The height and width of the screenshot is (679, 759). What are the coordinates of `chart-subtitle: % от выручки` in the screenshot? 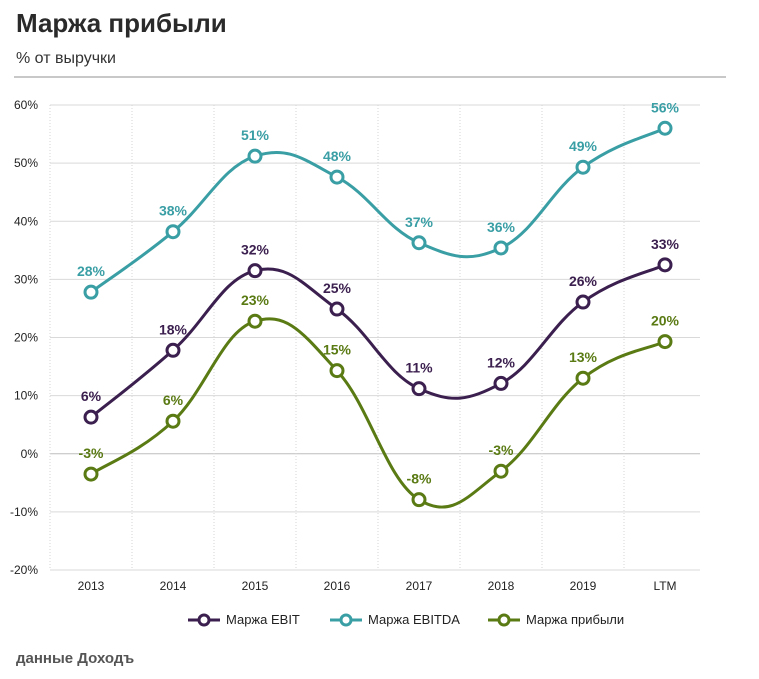 It's located at (66, 58).